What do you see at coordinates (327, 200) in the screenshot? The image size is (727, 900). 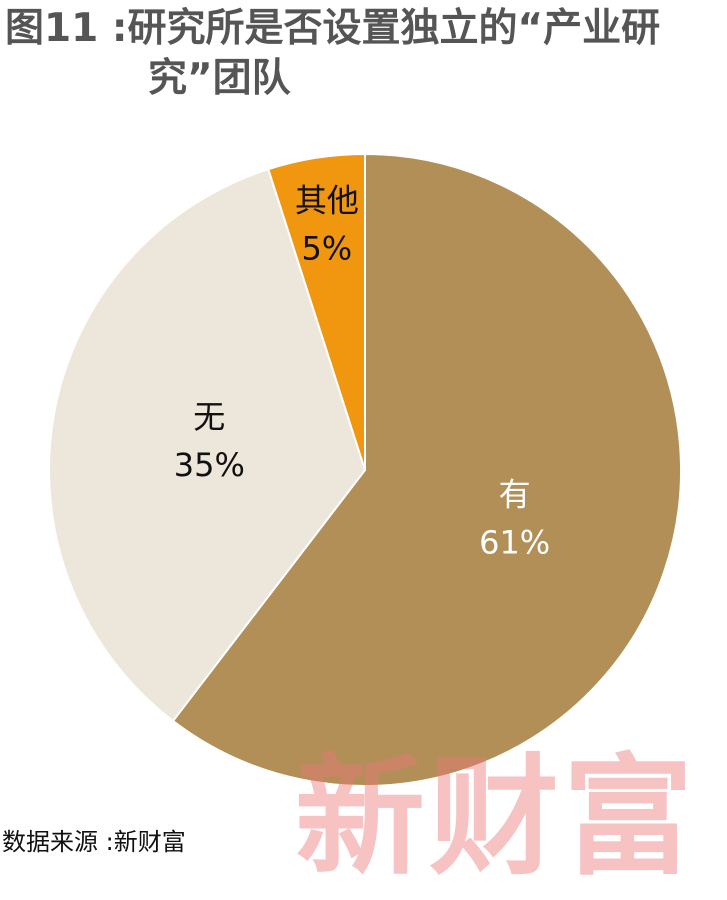 I see `slice-label: 其他` at bounding box center [327, 200].